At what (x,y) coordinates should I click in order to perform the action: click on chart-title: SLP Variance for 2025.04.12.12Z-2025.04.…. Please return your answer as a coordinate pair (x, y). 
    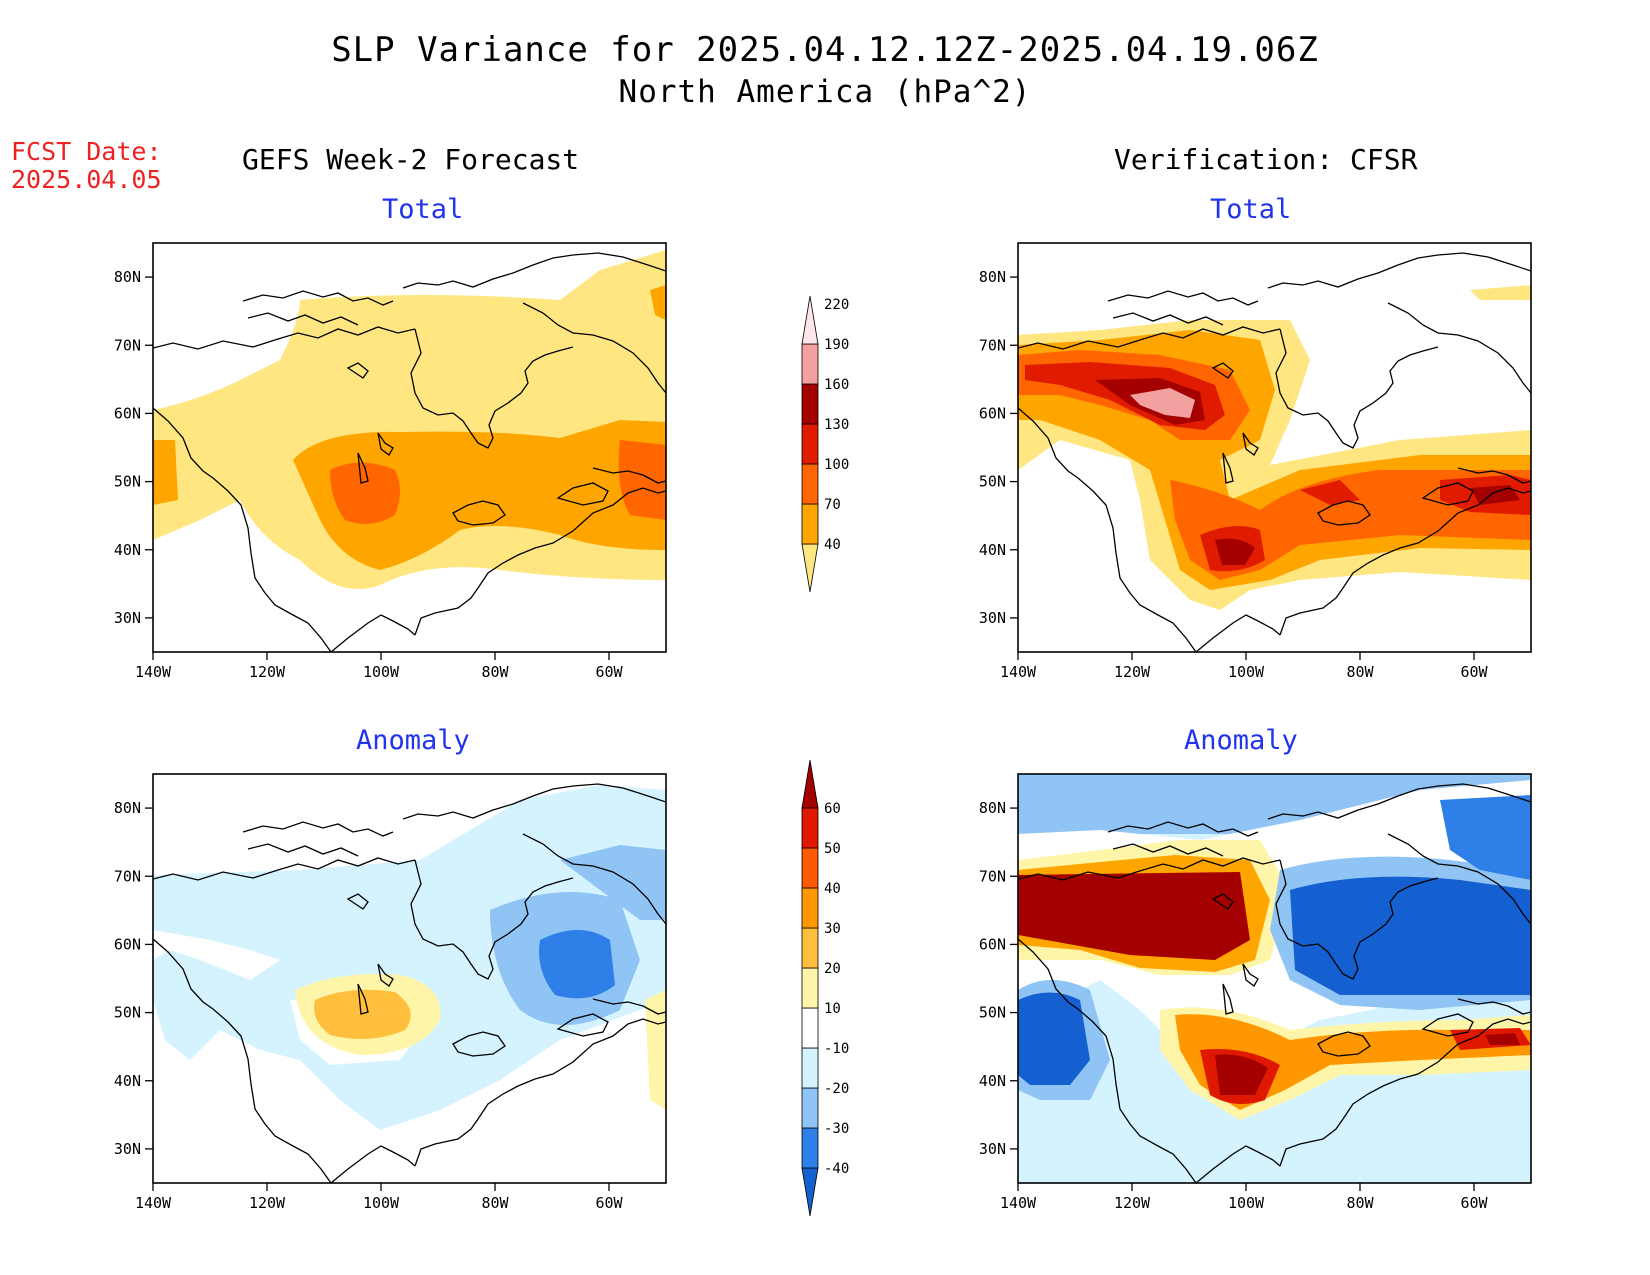
    Looking at the image, I should click on (825, 50).